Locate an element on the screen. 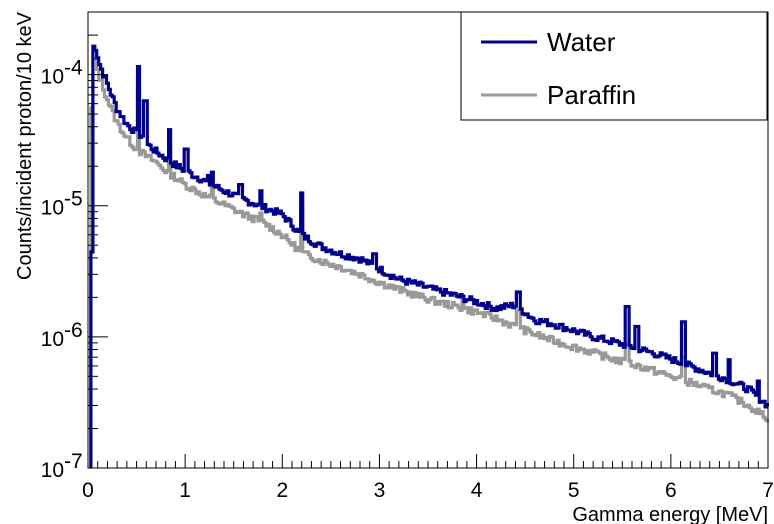 Image resolution: width=774 pixels, height=524 pixels. x-tick-label: 4 is located at coordinates (477, 490).